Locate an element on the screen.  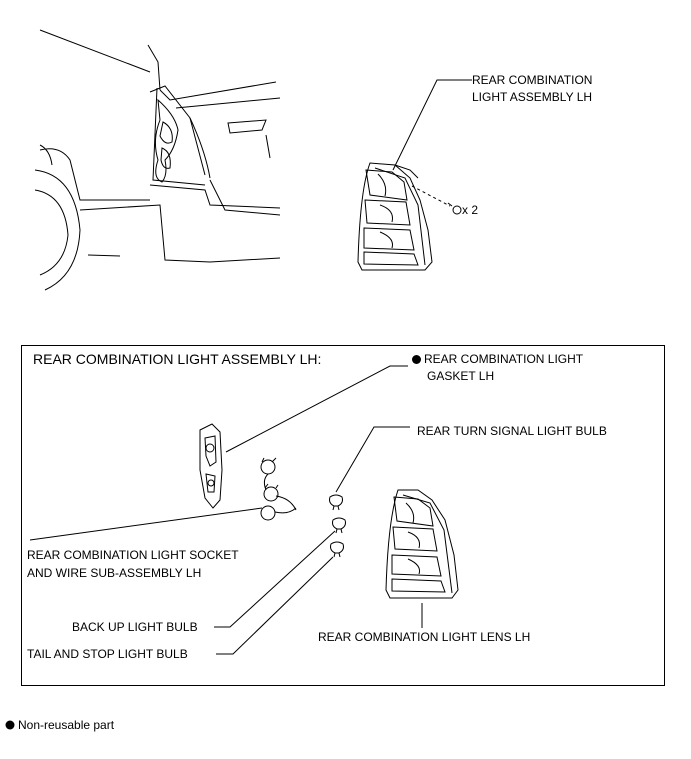
socket-and-wire-sub-assembly-lh is located at coordinates (278, 489).